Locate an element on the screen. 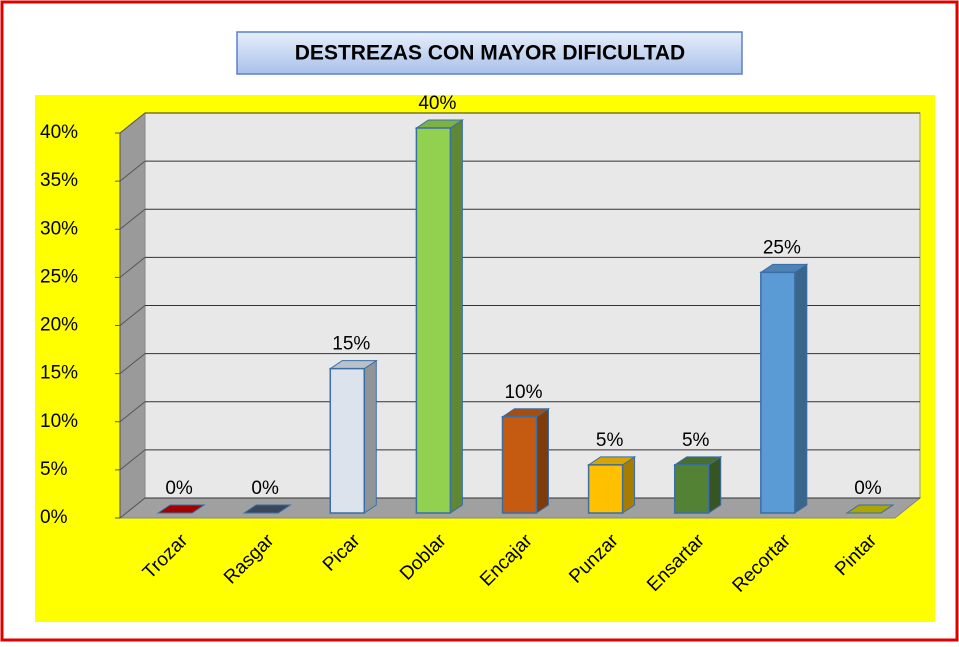  y-tick-label: 5% is located at coordinates (54, 469).